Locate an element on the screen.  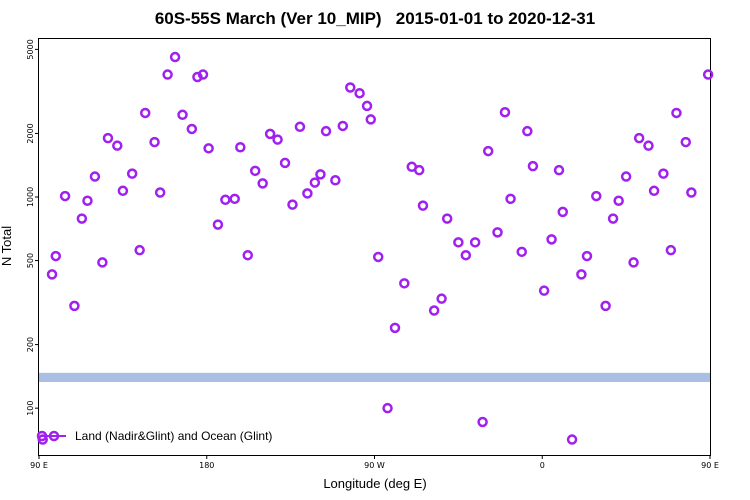
y-tick-label: 2000 is located at coordinates (30, 133).